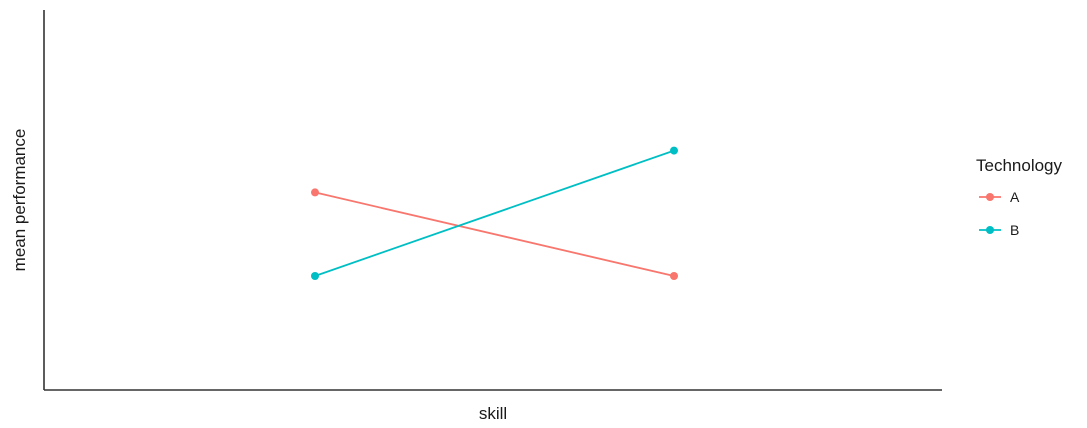  Describe the element at coordinates (1014, 230) in the screenshot. I see `legend-label: B` at that location.